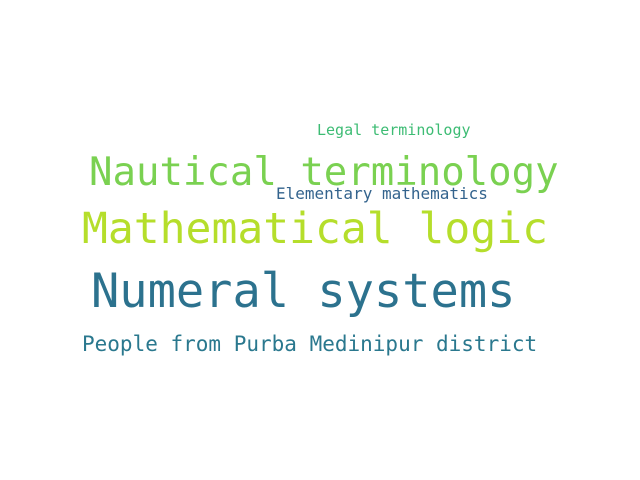 The width and height of the screenshot is (640, 480). What do you see at coordinates (394, 130) in the screenshot?
I see `word-legal-terminology: Legal terminology` at bounding box center [394, 130].